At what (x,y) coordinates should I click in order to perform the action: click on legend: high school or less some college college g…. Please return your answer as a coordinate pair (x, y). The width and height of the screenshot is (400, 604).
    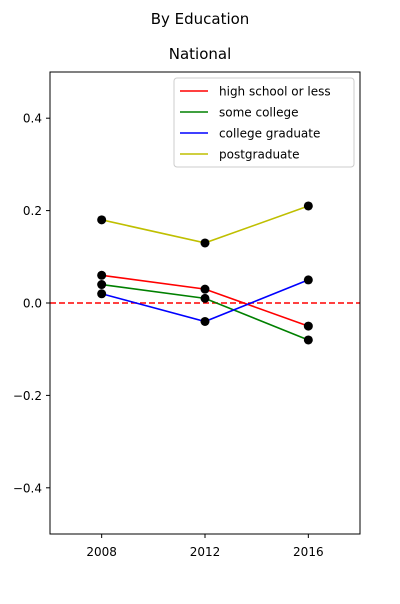
    Looking at the image, I should click on (264, 122).